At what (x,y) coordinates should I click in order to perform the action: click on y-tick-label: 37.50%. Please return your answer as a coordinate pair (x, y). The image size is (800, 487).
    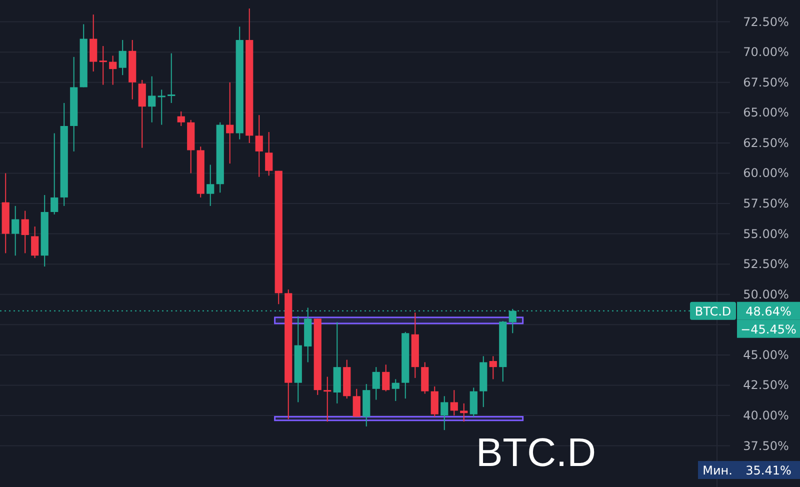
    Looking at the image, I should click on (766, 445).